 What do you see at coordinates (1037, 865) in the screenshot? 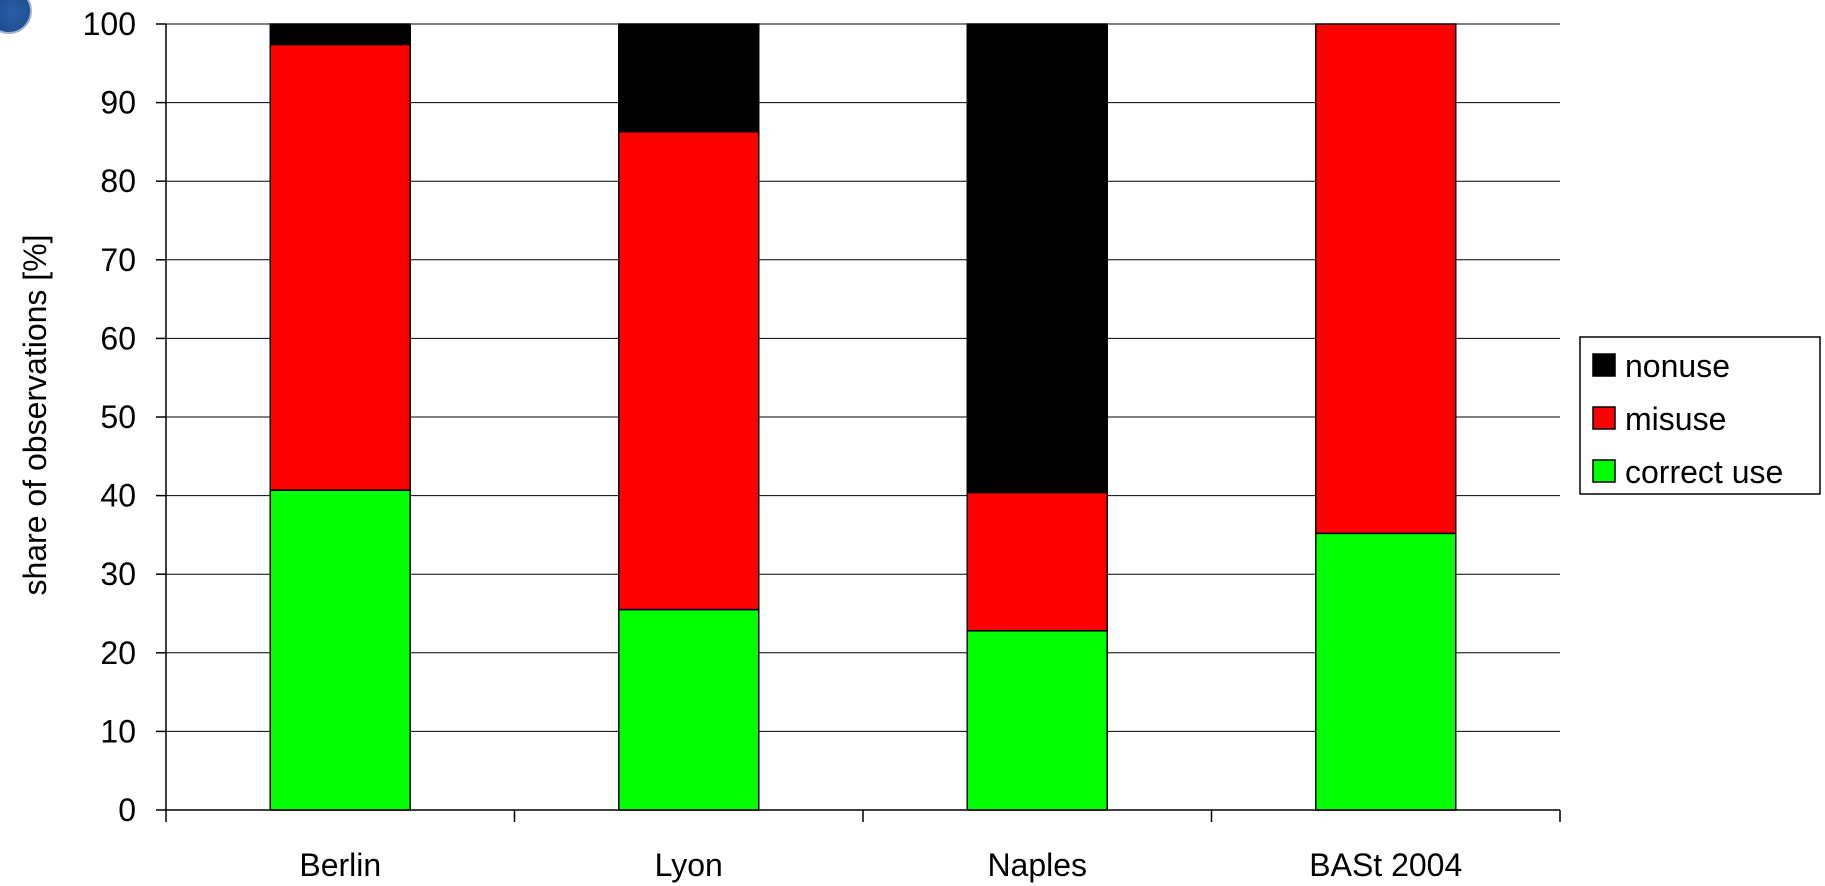
I see `x-tick-label: Naples` at bounding box center [1037, 865].